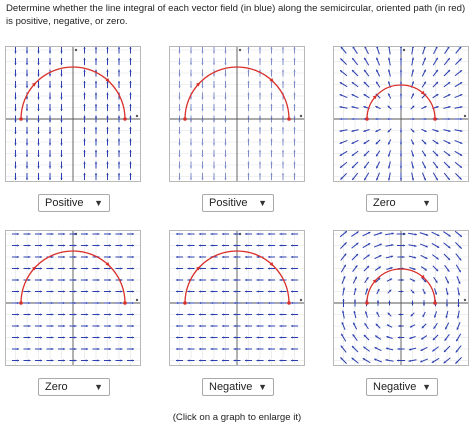 The image size is (474, 432). Describe the element at coordinates (74, 203) in the screenshot. I see `answer-select-1: Positive ▼` at that location.